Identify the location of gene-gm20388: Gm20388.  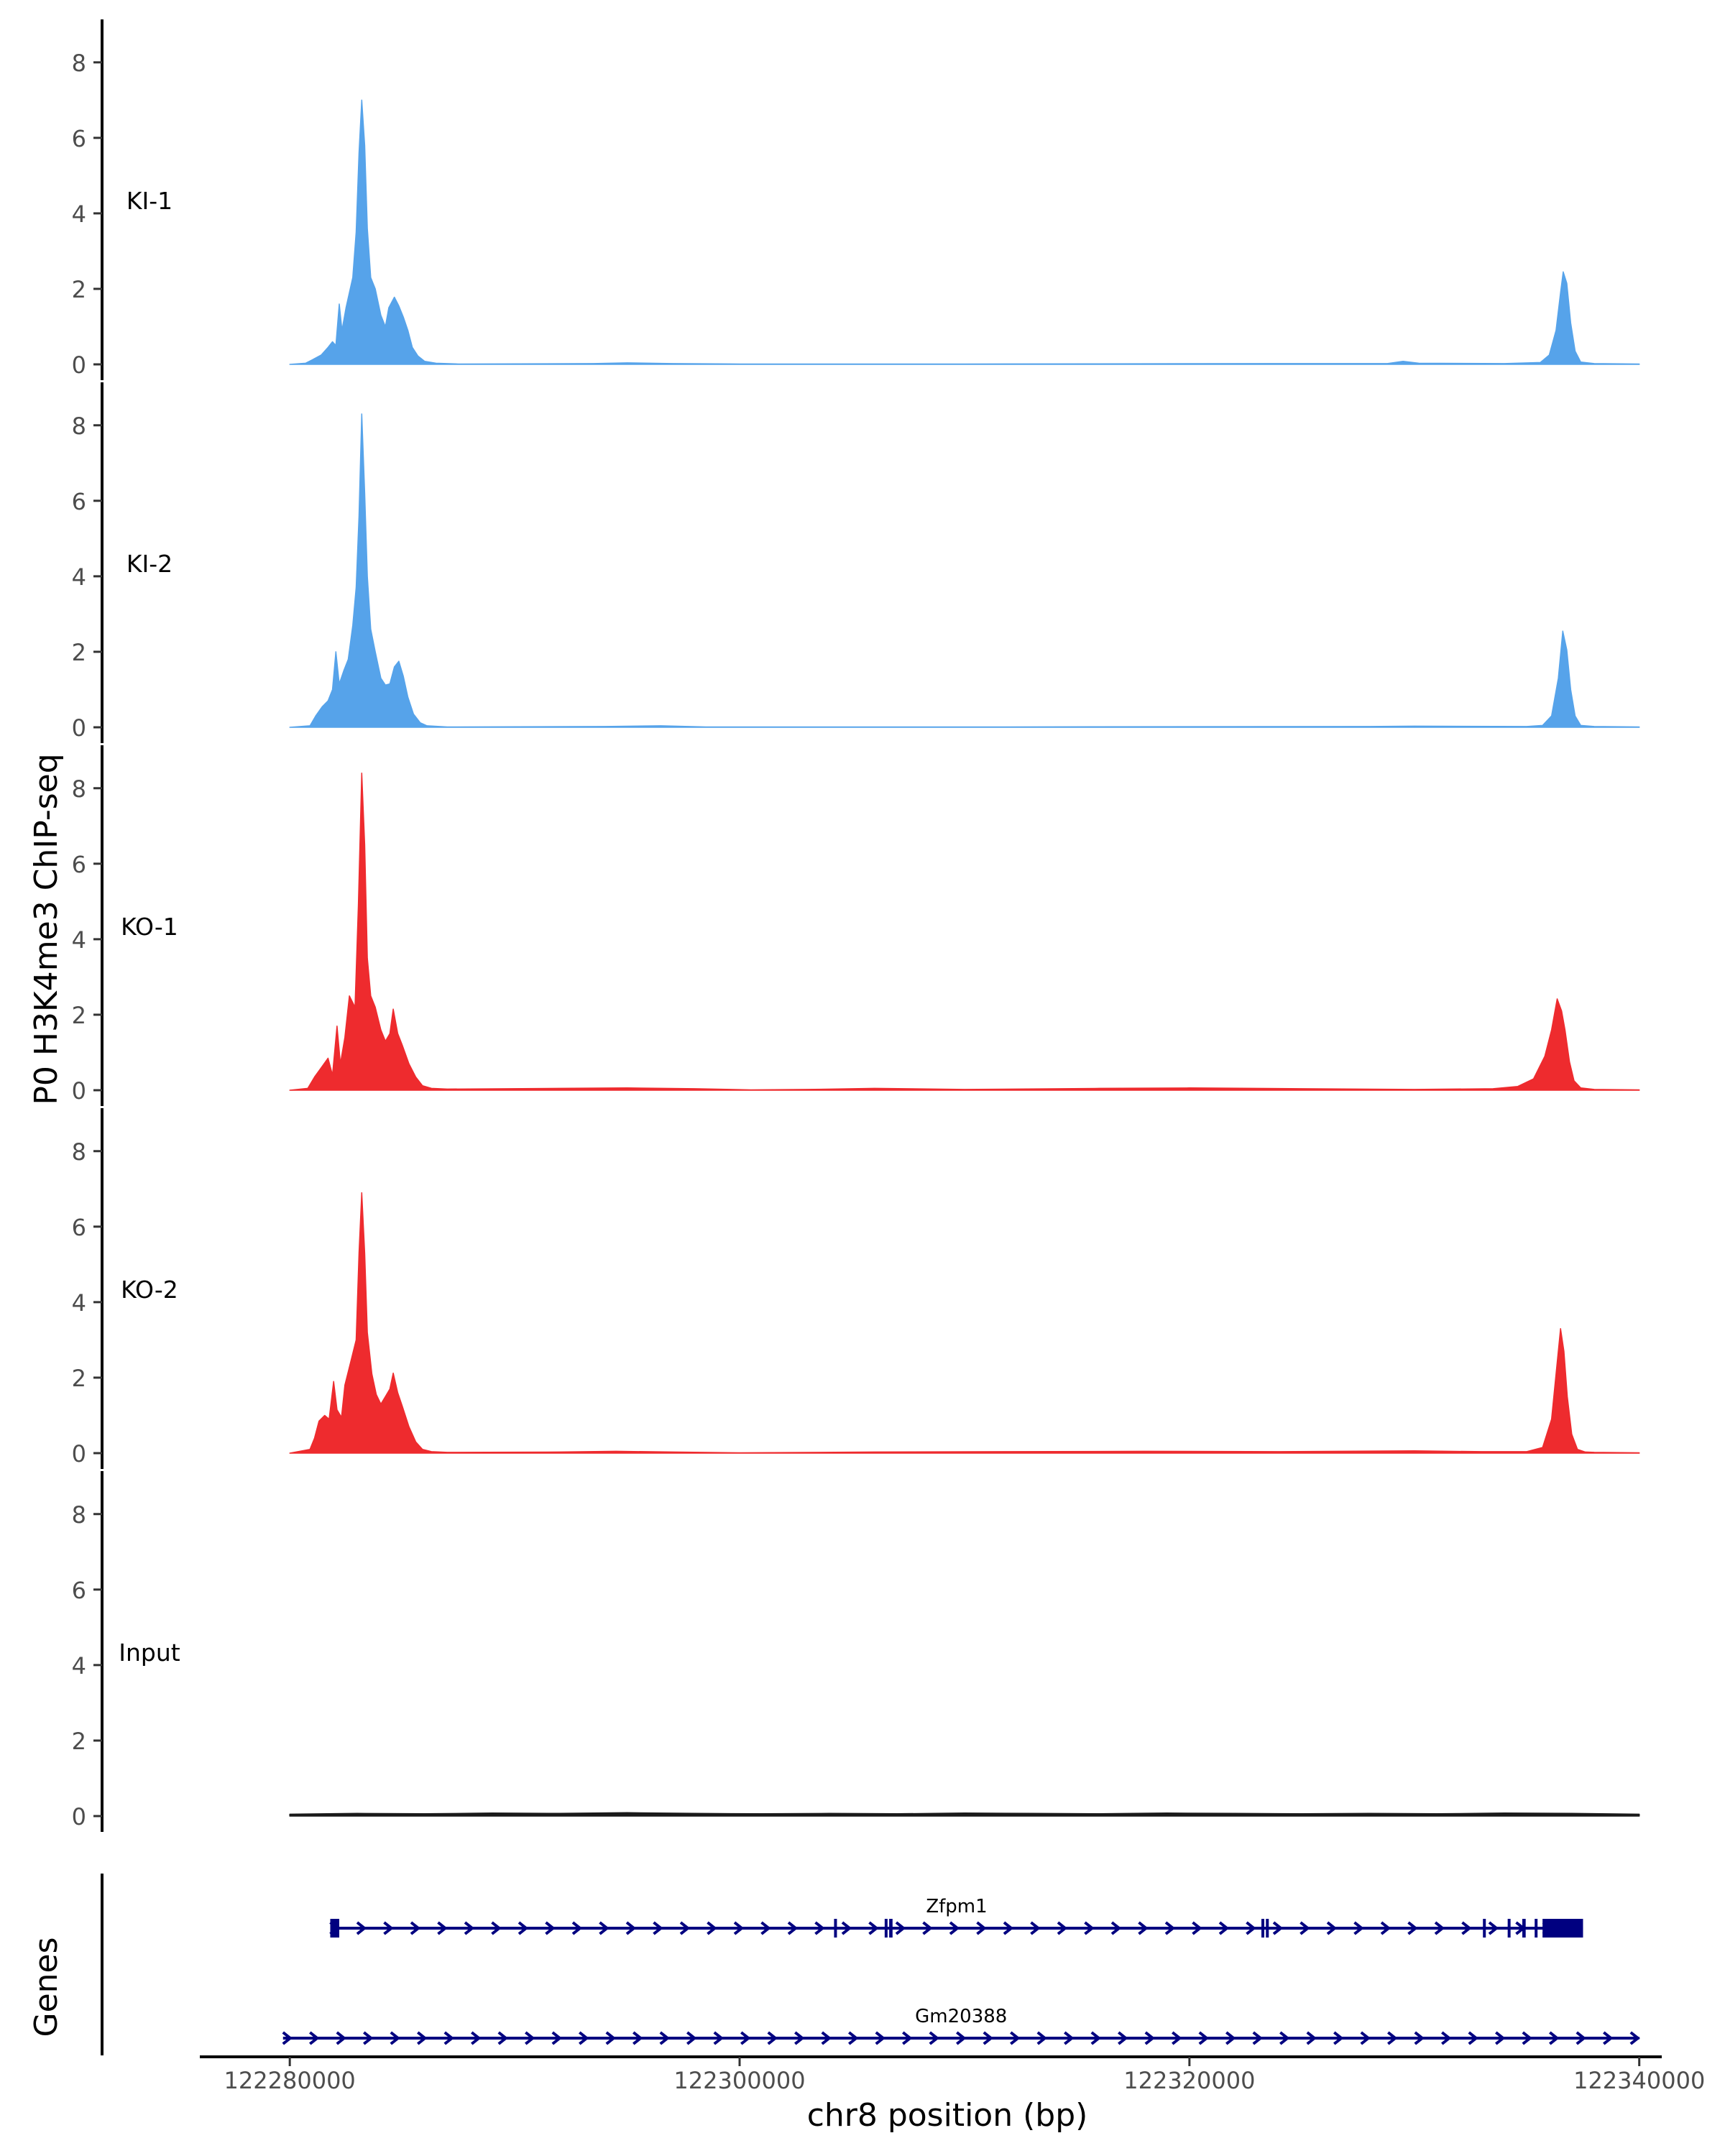
(961, 2025).